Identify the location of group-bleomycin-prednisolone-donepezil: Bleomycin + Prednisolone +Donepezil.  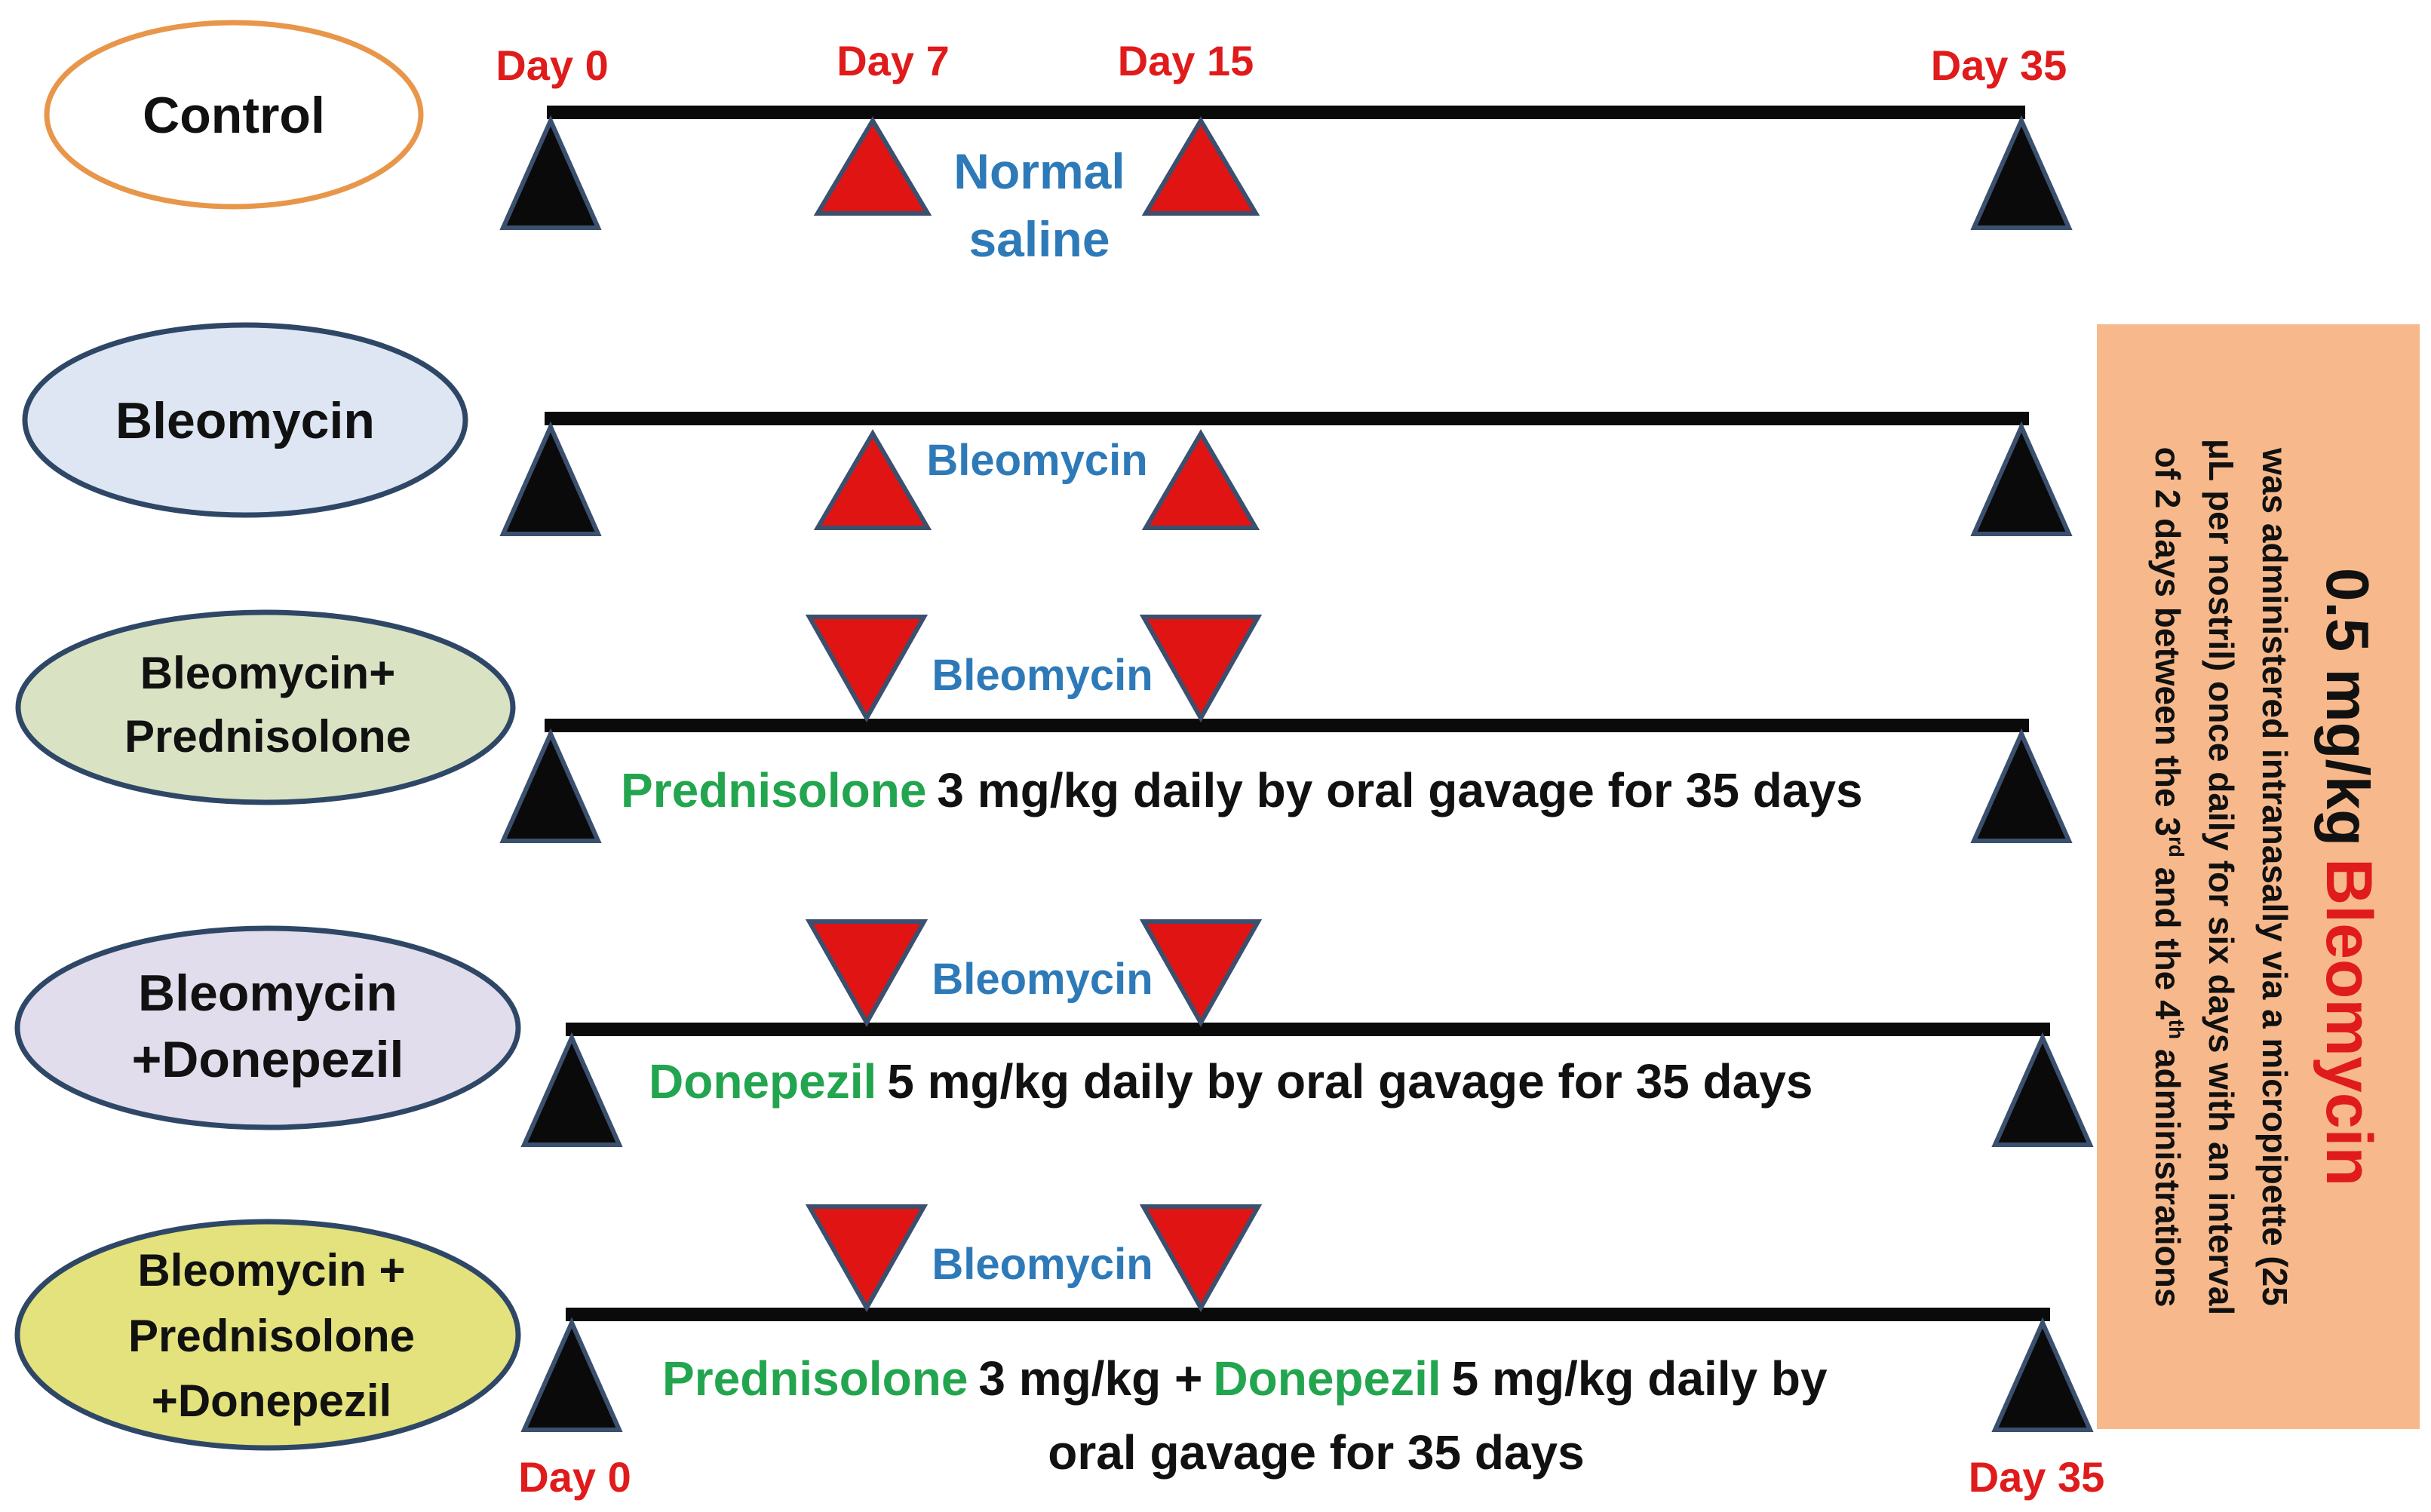
(267, 1335).